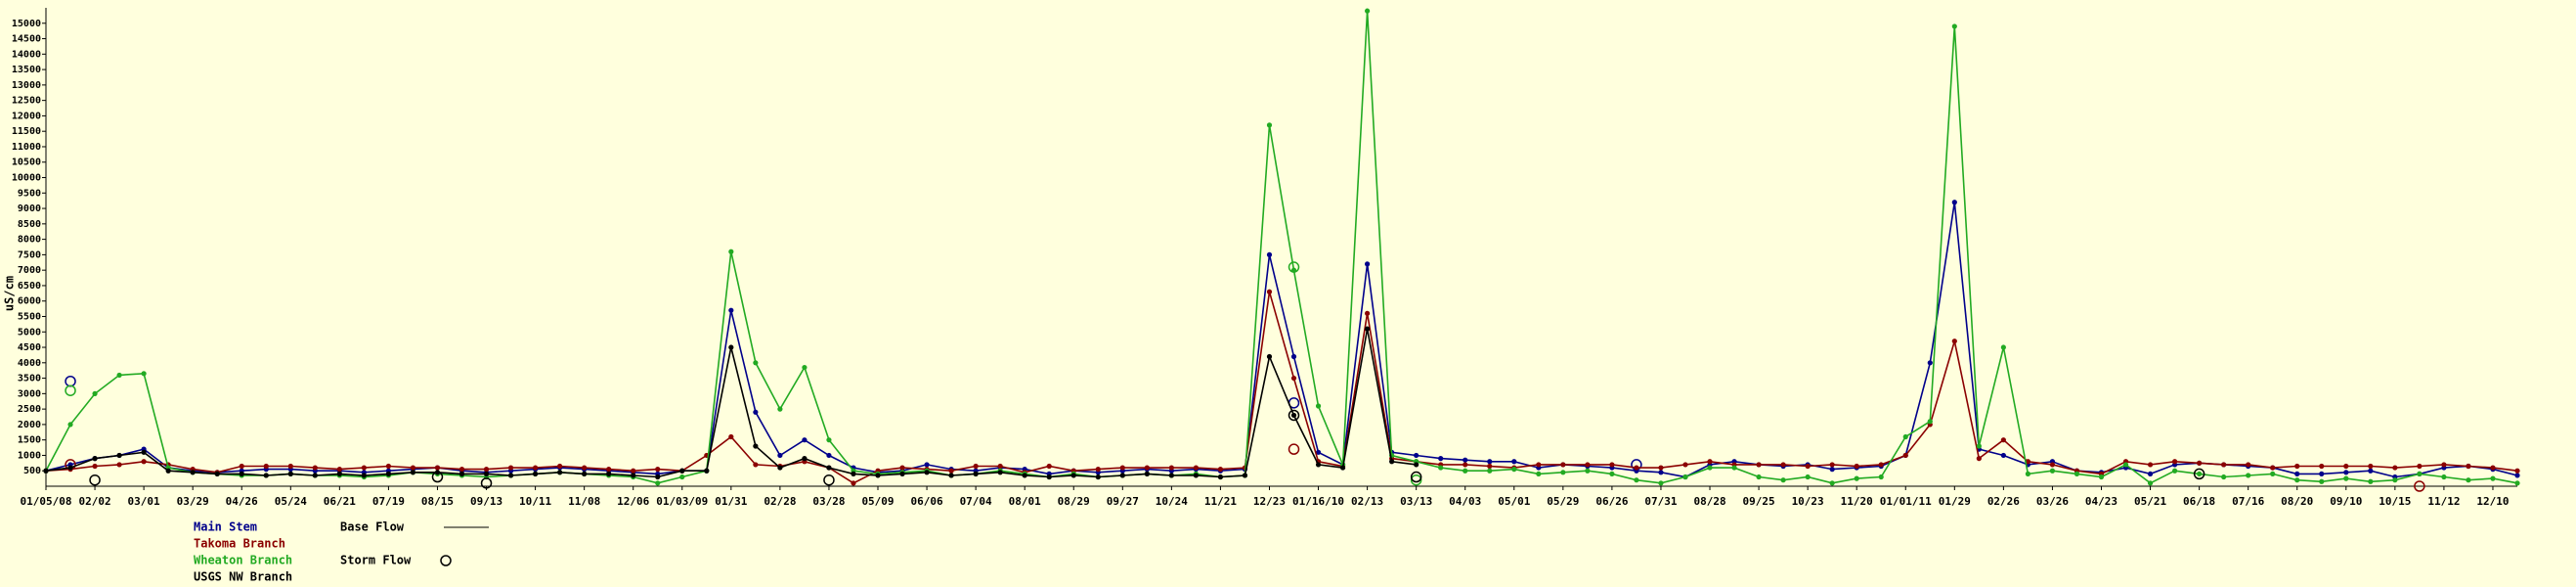 The width and height of the screenshot is (2576, 587). I want to click on x-tick-label: 07/04, so click(976, 502).